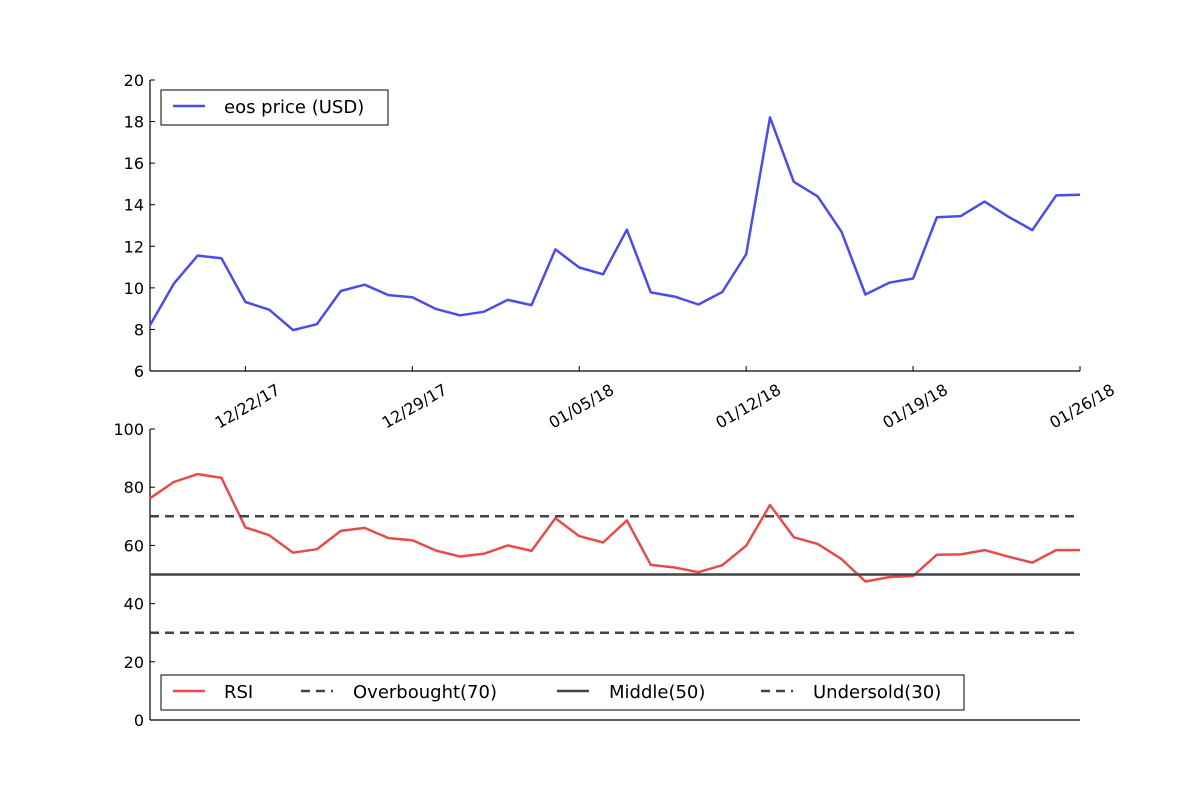 The image size is (1200, 800). What do you see at coordinates (248, 406) in the screenshot?
I see `x-tick-label: 12/22/17` at bounding box center [248, 406].